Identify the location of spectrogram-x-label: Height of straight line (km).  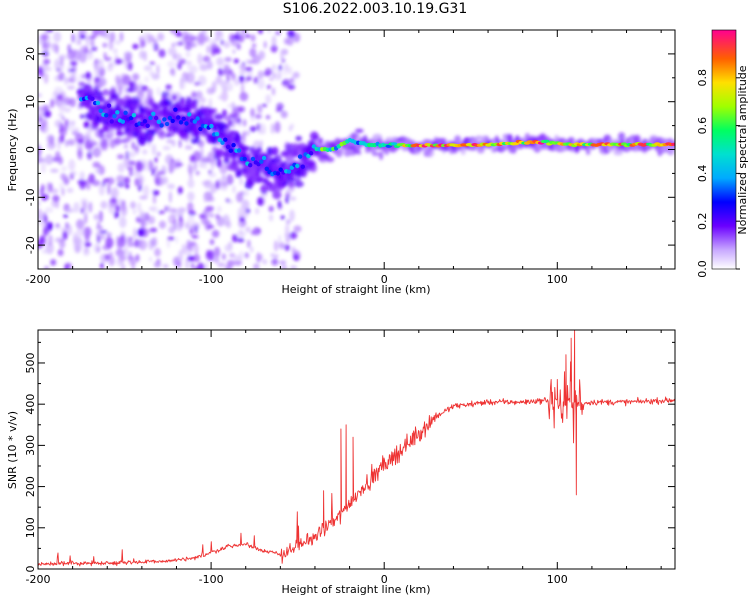
(355, 289).